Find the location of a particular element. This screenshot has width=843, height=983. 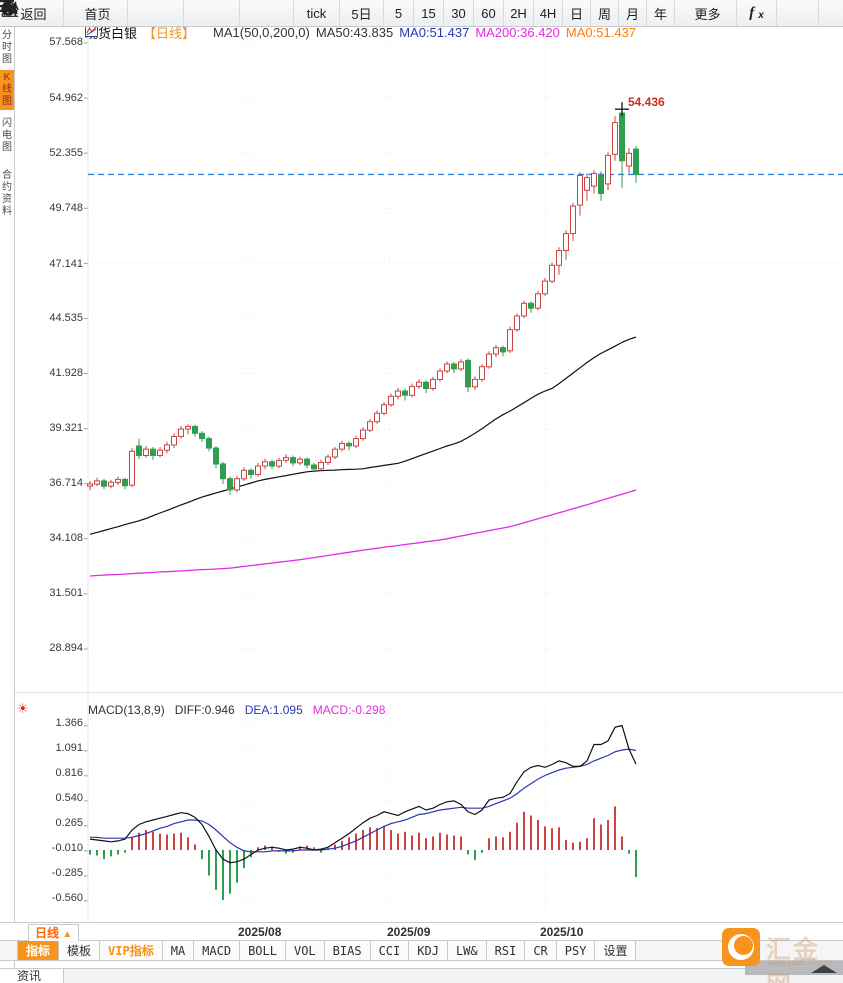

tab-templates: 模板 is located at coordinates (80, 950).